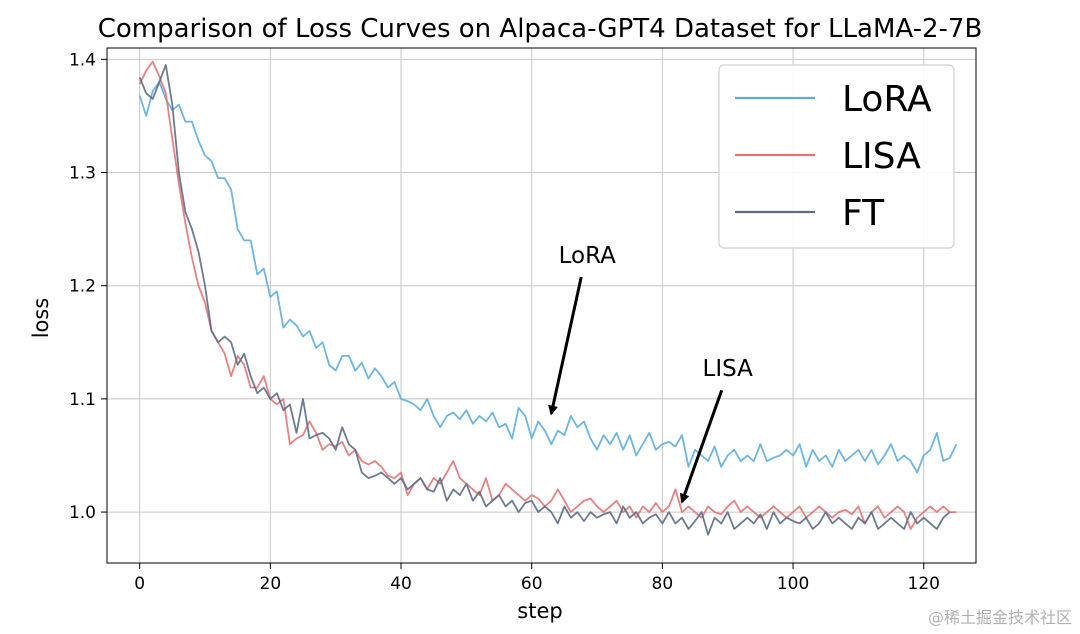 This screenshot has height=634, width=1080. Describe the element at coordinates (82, 400) in the screenshot. I see `y-tick-label: 1.1` at that location.